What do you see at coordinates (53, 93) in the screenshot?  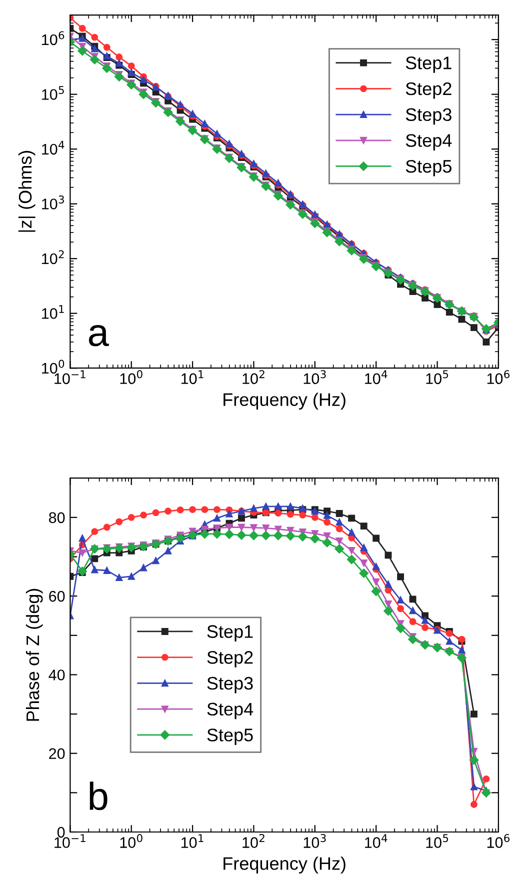 I see `y-tick-label: 10$^{5}$` at bounding box center [53, 93].